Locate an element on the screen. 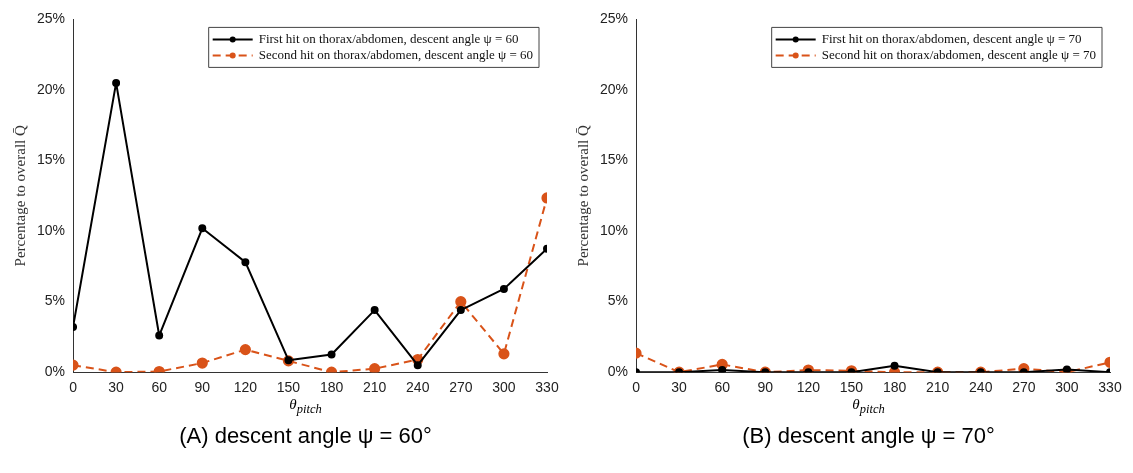 The height and width of the screenshot is (473, 1133). legend-label: Second hit on thorax/abdomen, descent angle ψ = 70 is located at coordinates (959, 54).